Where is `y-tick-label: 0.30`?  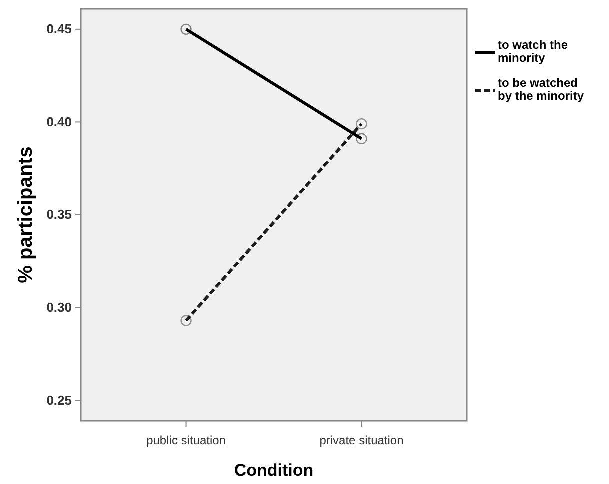 y-tick-label: 0.30 is located at coordinates (59, 307).